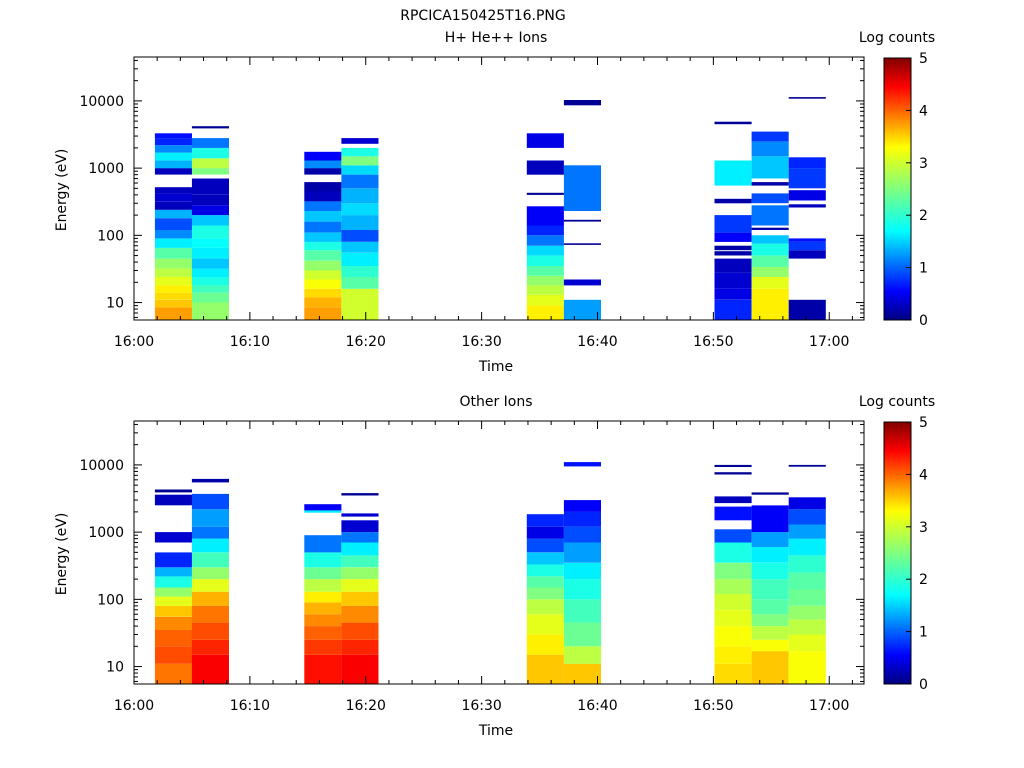  What do you see at coordinates (897, 38) in the screenshot?
I see `colorbar-label: Log counts` at bounding box center [897, 38].